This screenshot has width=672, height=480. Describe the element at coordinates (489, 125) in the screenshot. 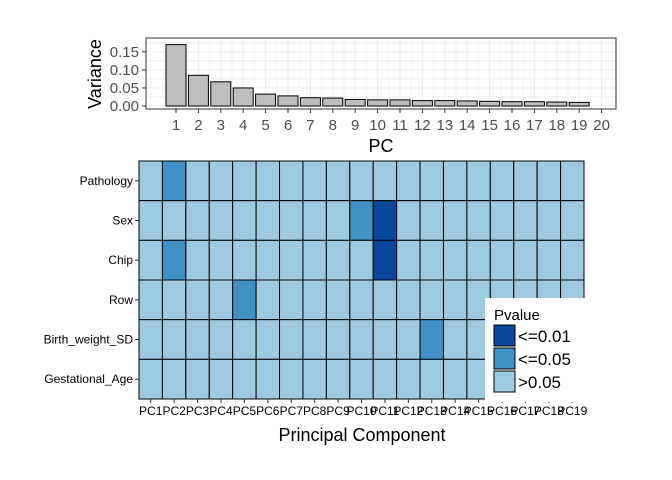

I see `bar-x-tick-label: 15` at that location.